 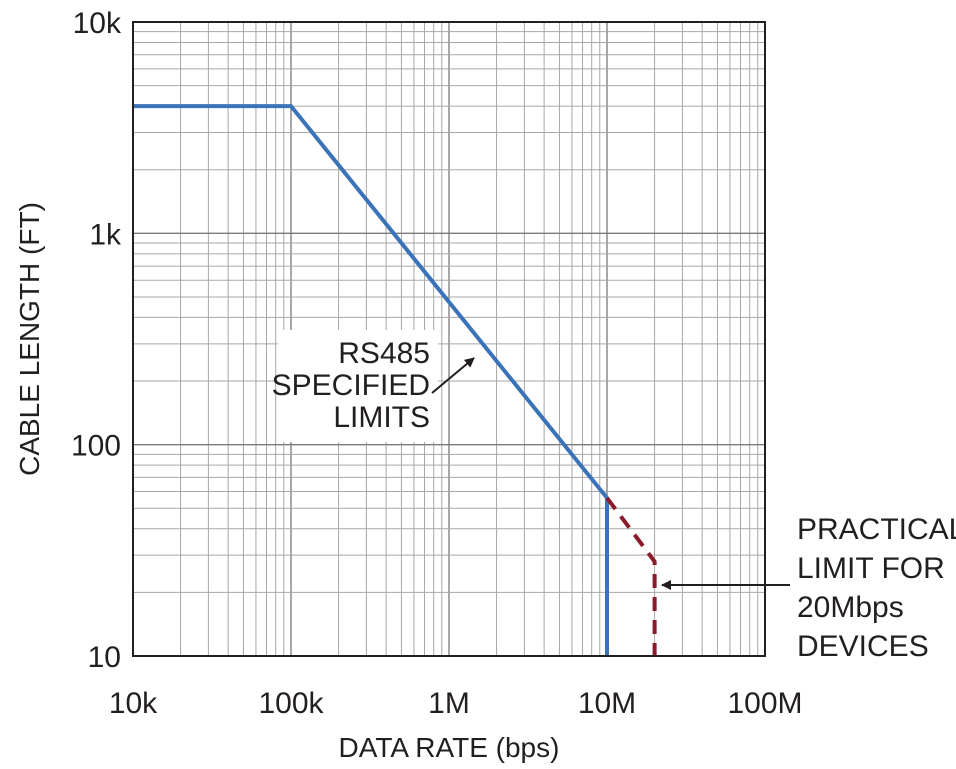 What do you see at coordinates (105, 234) in the screenshot?
I see `y-tick-label: 1k` at bounding box center [105, 234].